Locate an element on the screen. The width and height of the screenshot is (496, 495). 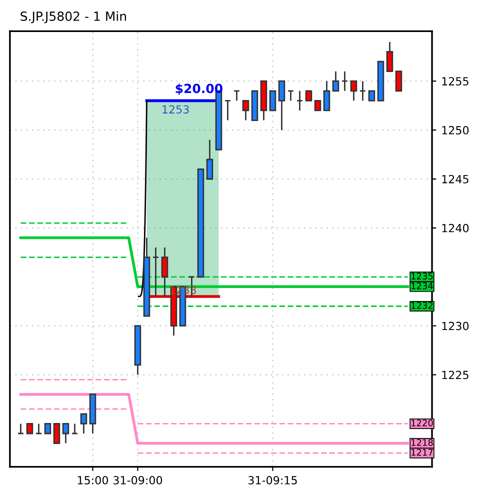
data-label: 1235 is located at coordinates (422, 276).